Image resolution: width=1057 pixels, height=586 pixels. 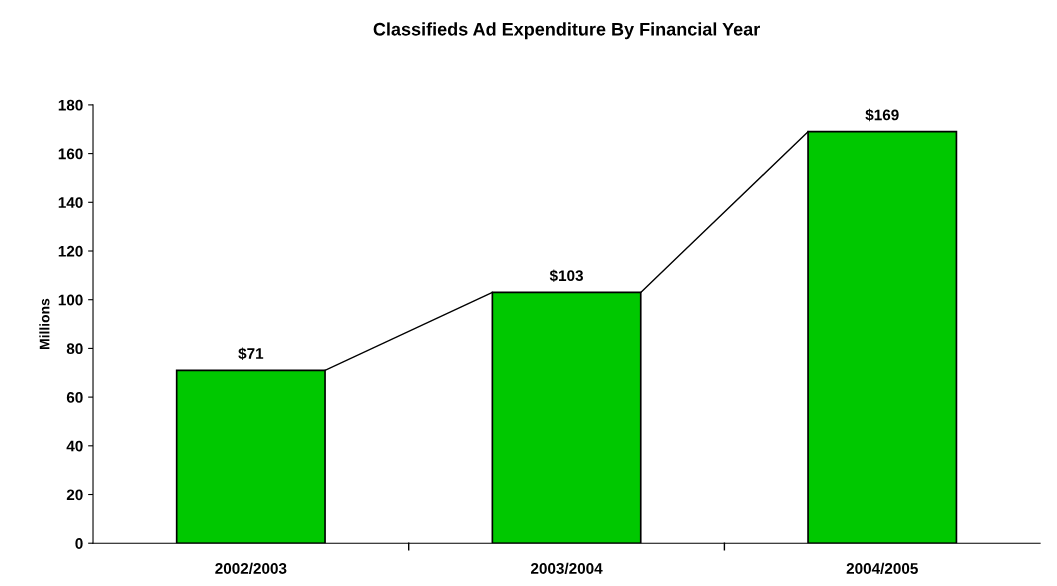 What do you see at coordinates (70, 202) in the screenshot?
I see `y-tick-label: 140` at bounding box center [70, 202].